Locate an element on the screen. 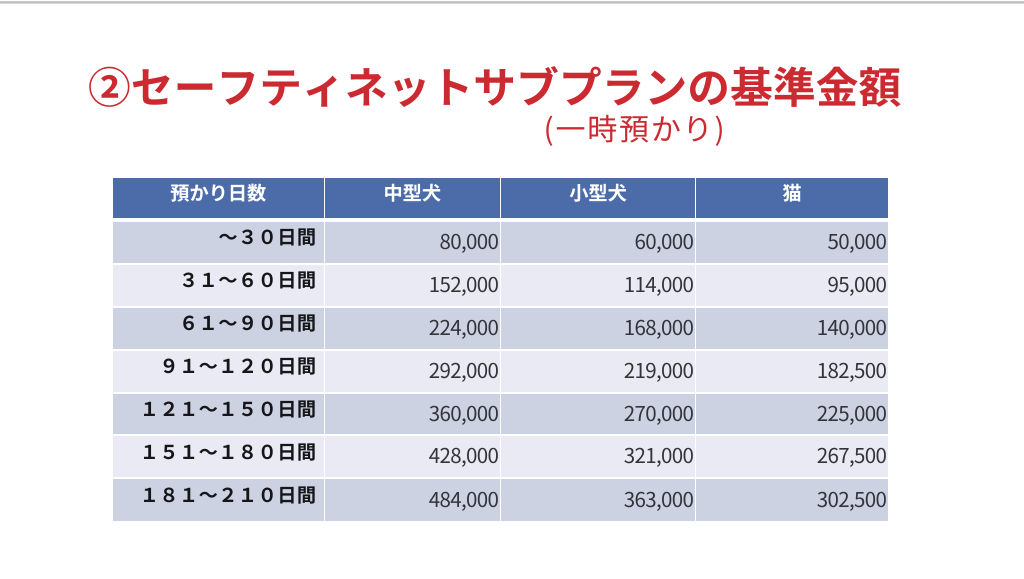 The height and width of the screenshot is (579, 1024). table-header-row: 預かり日数 中型犬 小型犬 猫 is located at coordinates (500, 199).